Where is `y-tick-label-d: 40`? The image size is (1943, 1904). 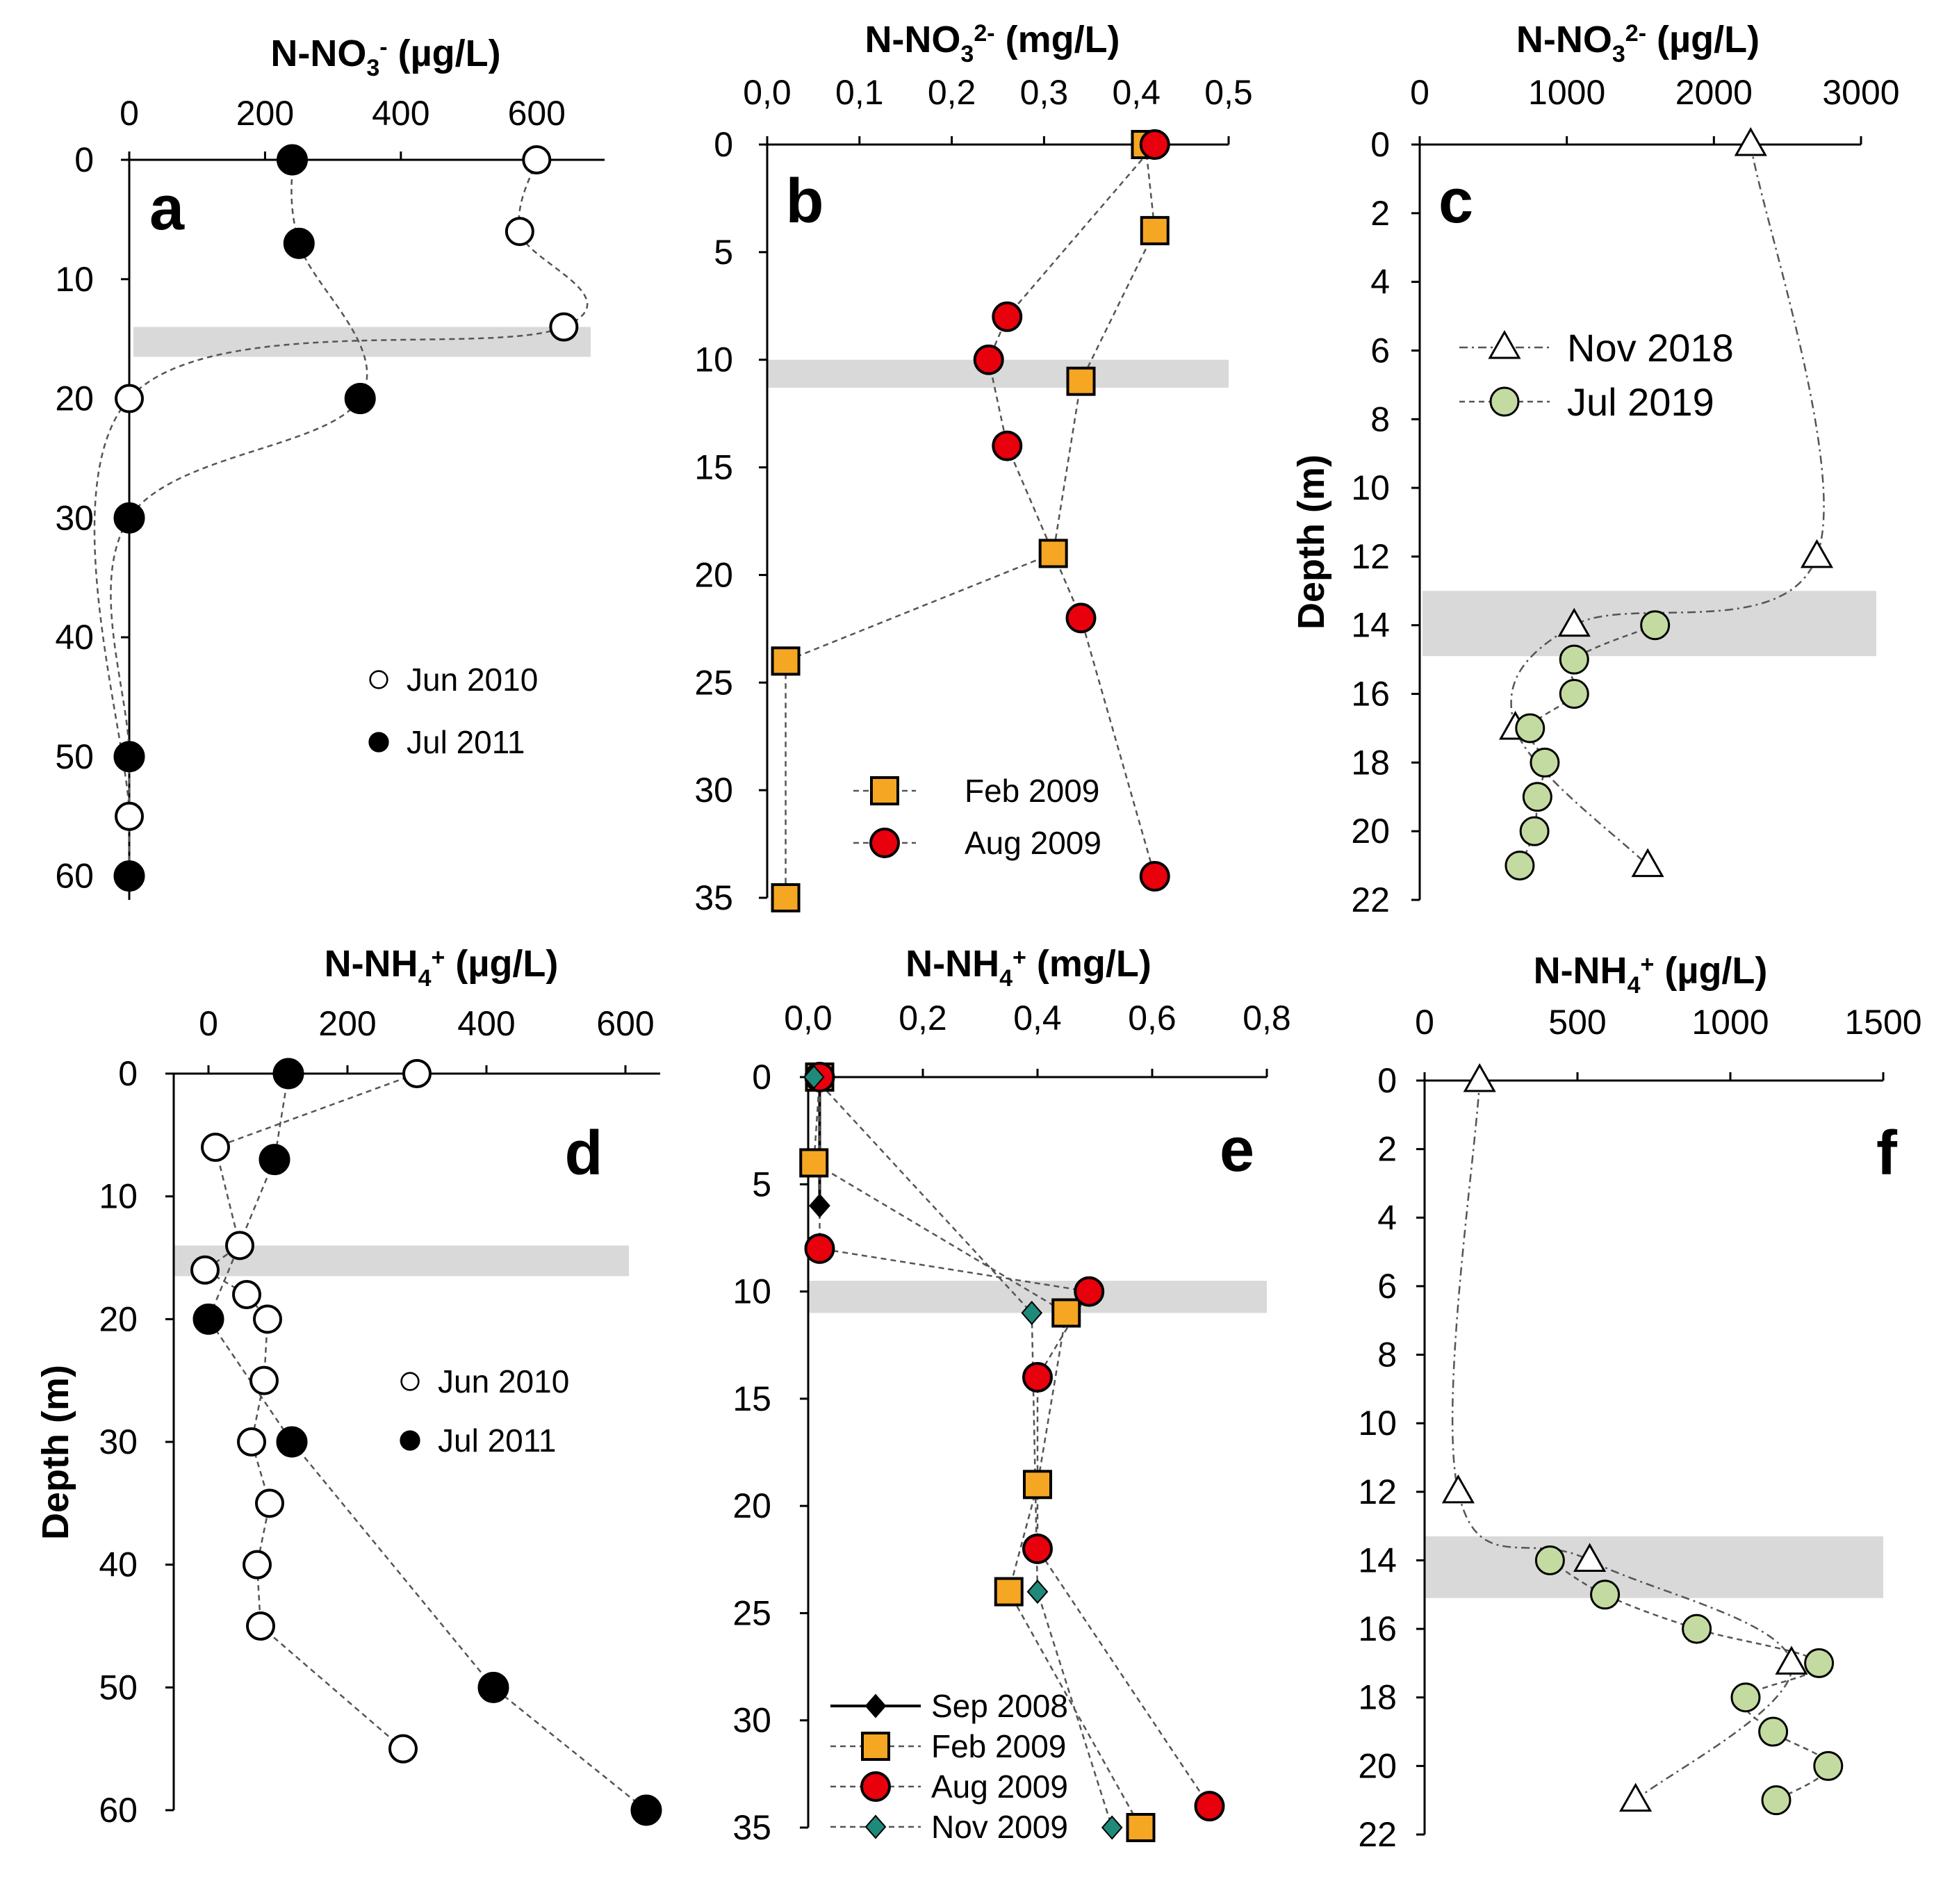 y-tick-label-d: 40 is located at coordinates (118, 1564).